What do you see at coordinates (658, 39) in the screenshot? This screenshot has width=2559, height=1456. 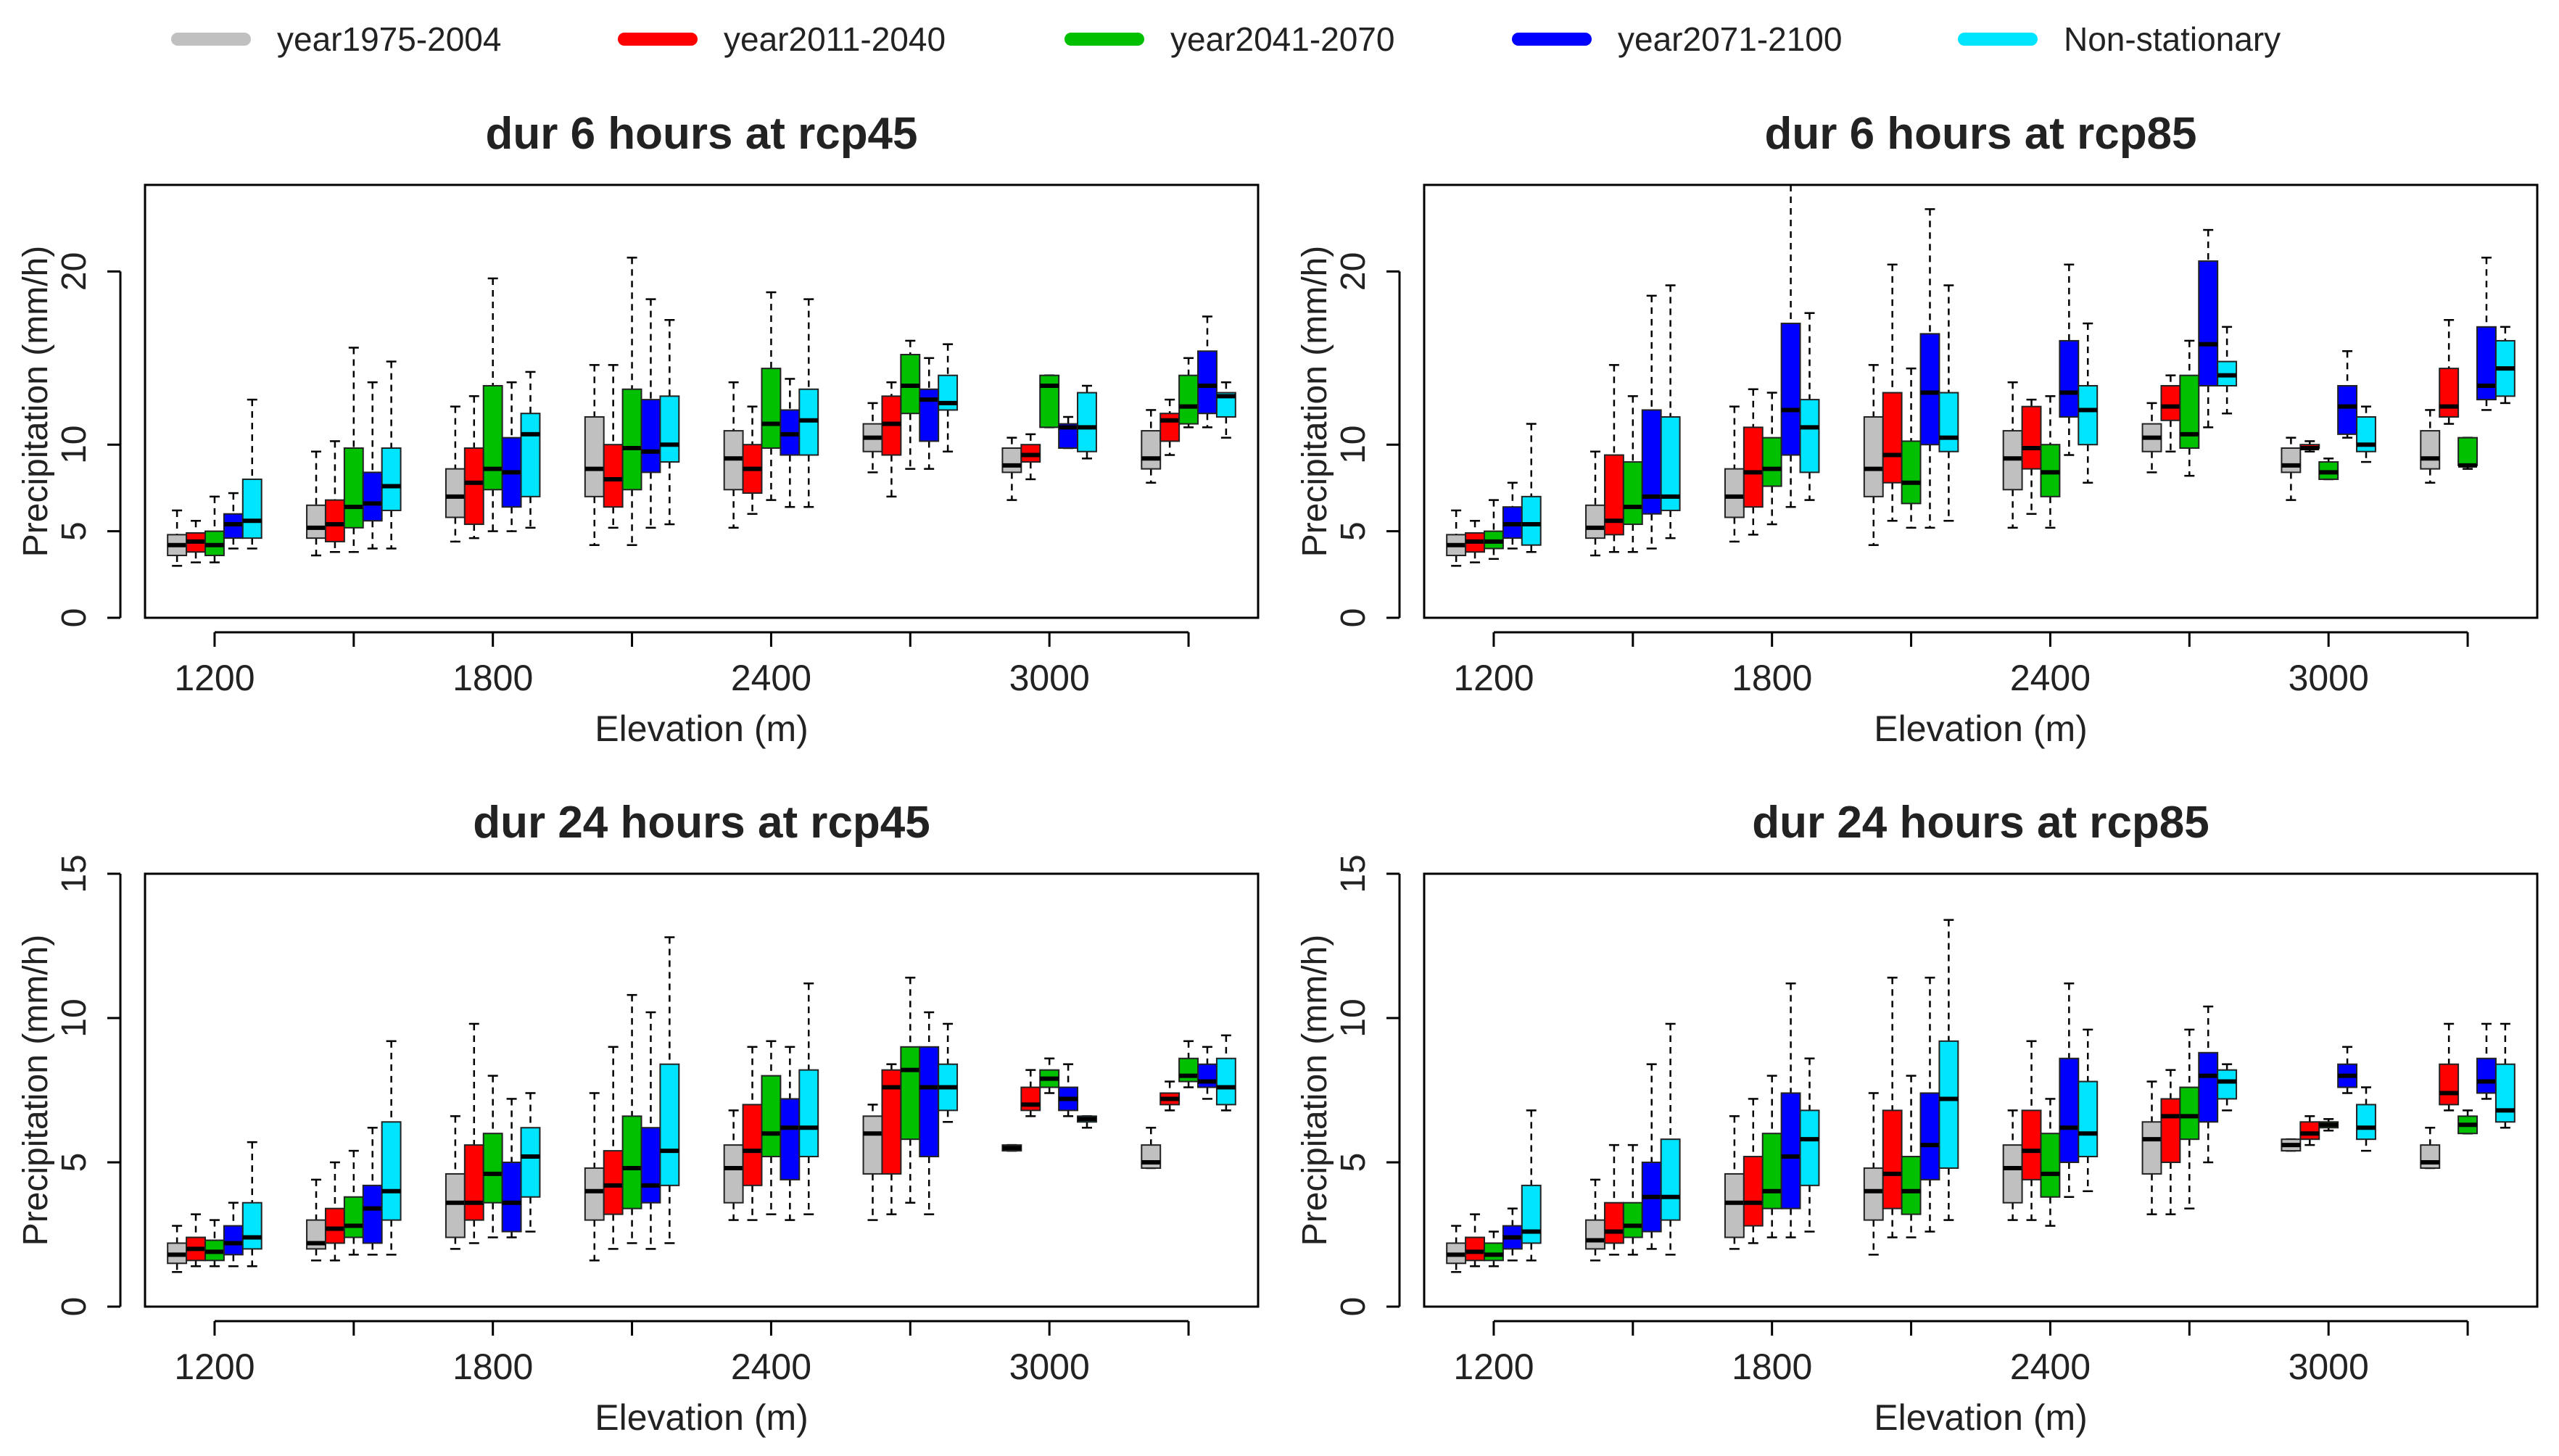 I see `legend-swatch-2011-2040` at bounding box center [658, 39].